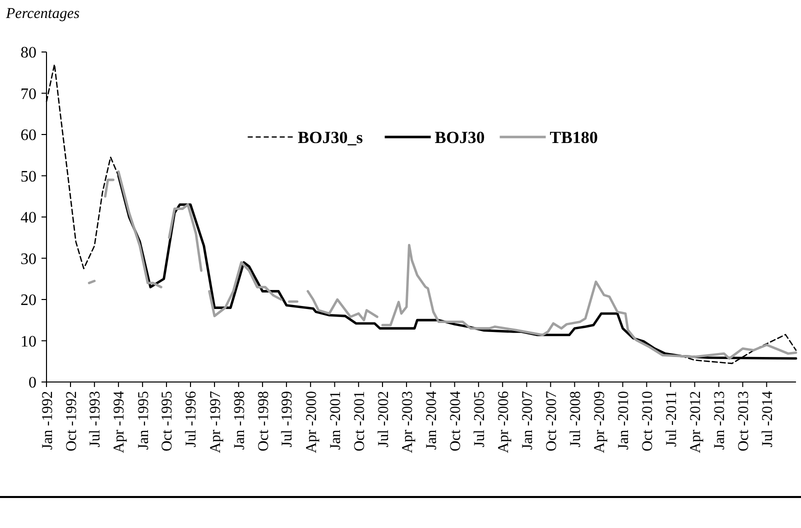 The height and width of the screenshot is (528, 801). Describe the element at coordinates (28, 94) in the screenshot. I see `y-tick-label: 70` at that location.